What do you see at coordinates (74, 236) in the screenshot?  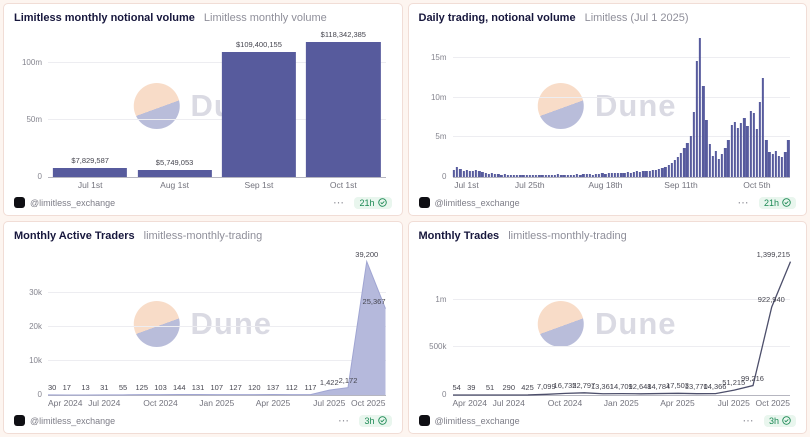 I see `chart-title: Monthly Active Traders` at bounding box center [74, 236].